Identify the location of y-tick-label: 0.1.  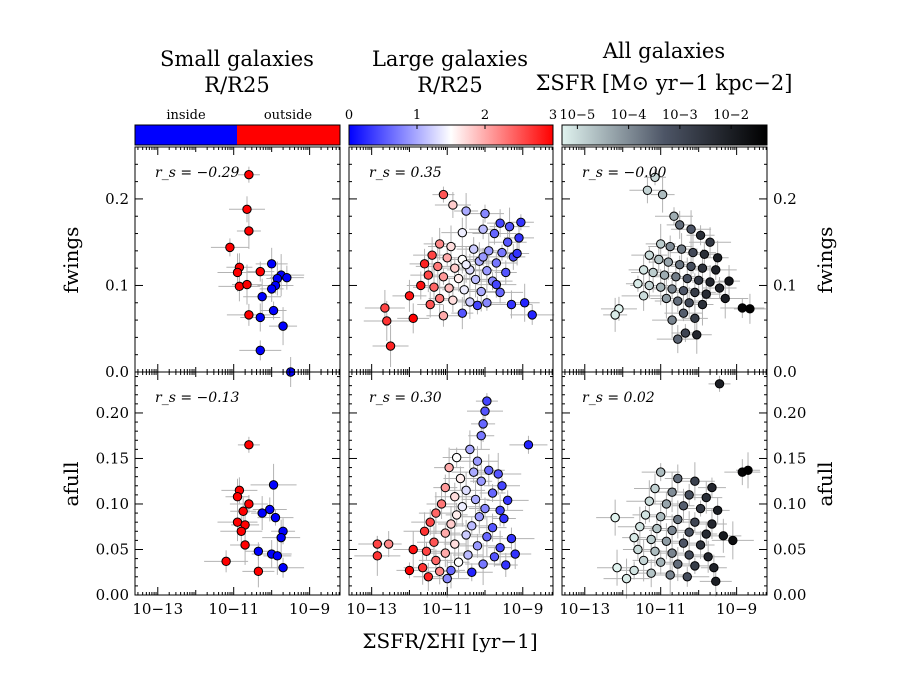
(785, 285).